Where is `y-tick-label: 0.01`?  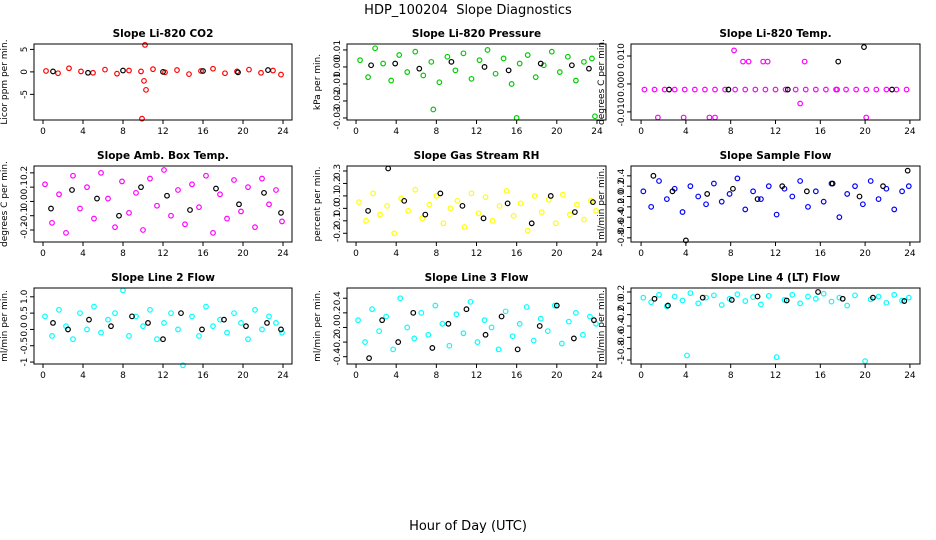 y-tick-label: 0.01 is located at coordinates (338, 50).